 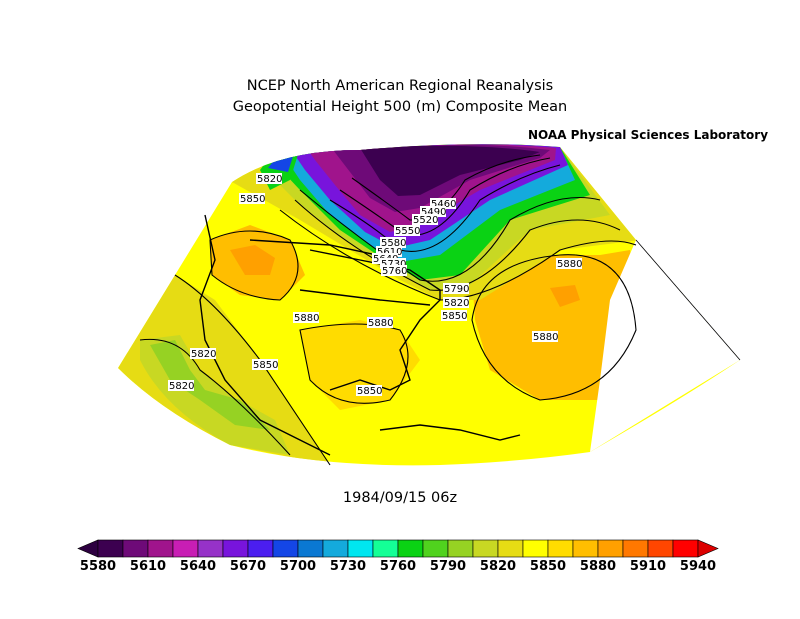 I want to click on svg-text: 5460, so click(x=443, y=204).